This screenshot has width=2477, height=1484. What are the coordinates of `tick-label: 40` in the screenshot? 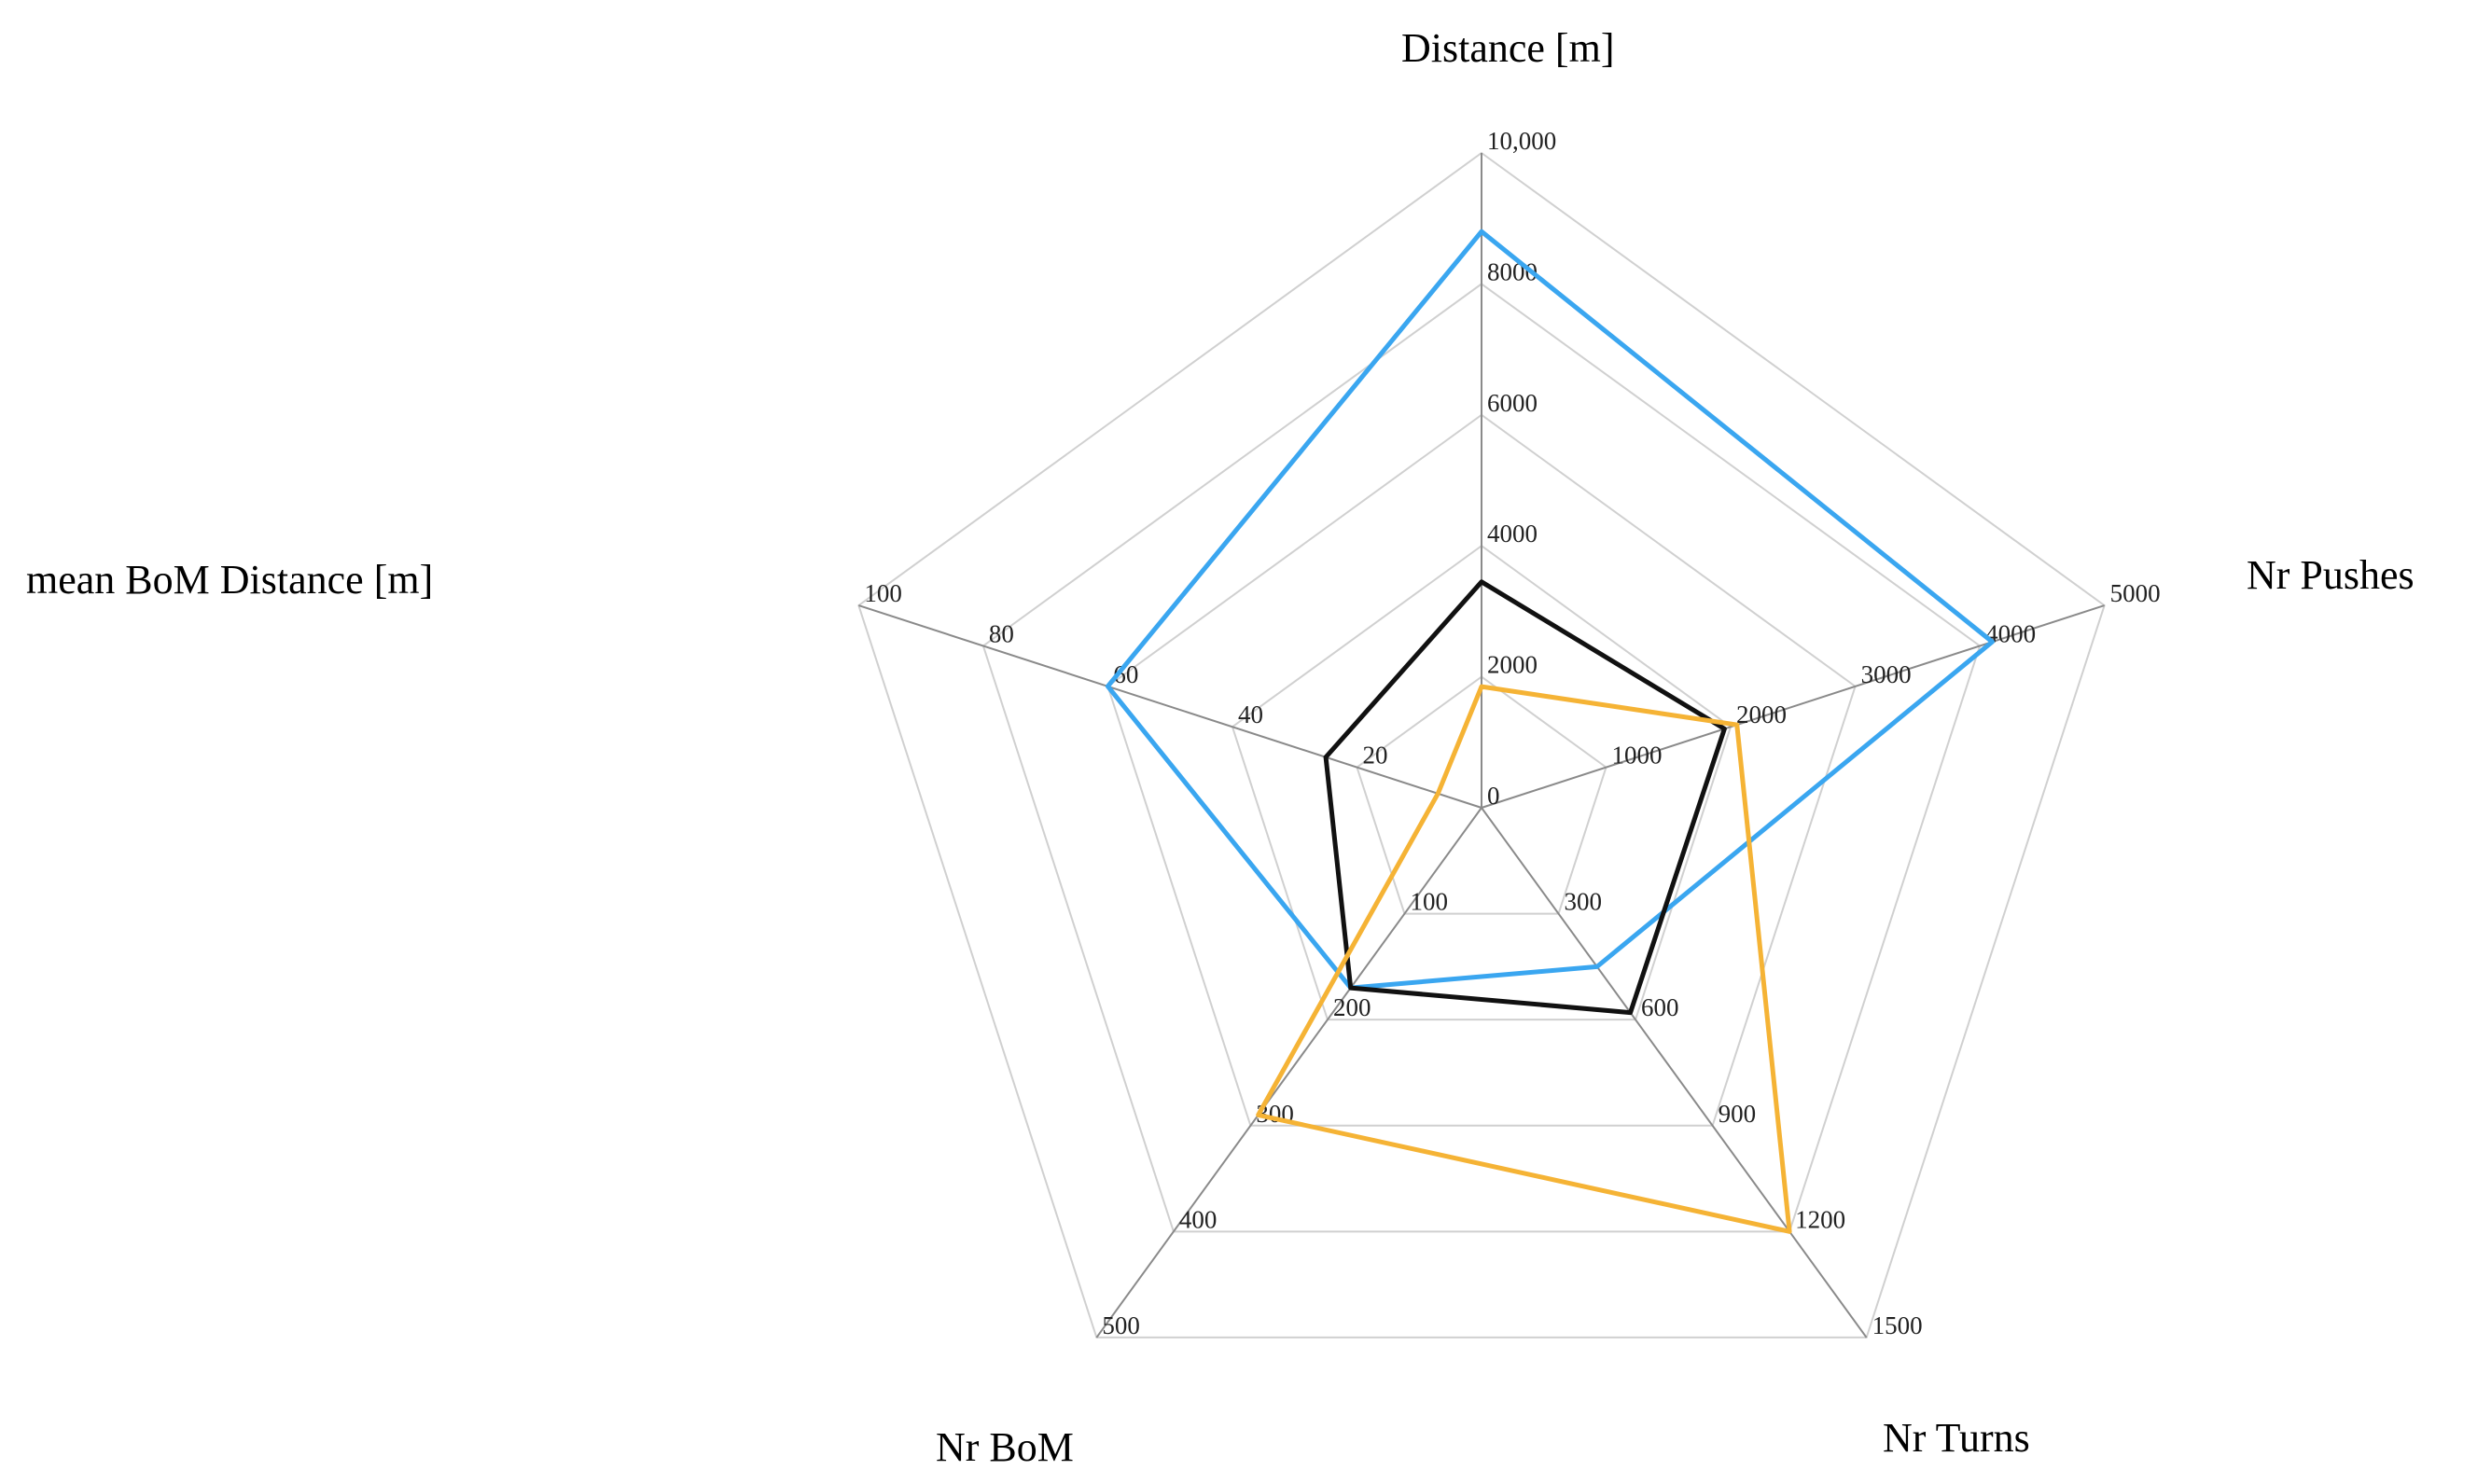 It's located at (1250, 714).